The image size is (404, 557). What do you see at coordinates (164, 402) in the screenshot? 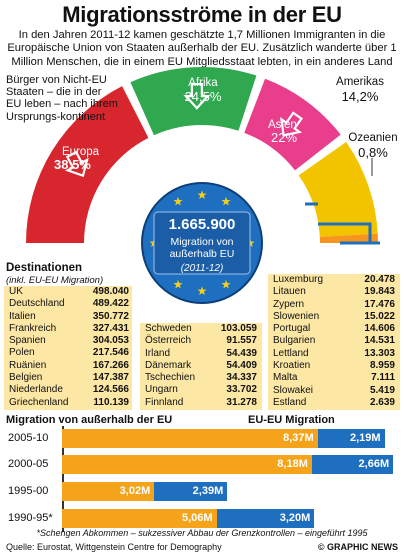
I see `country-name: Finnland` at bounding box center [164, 402].